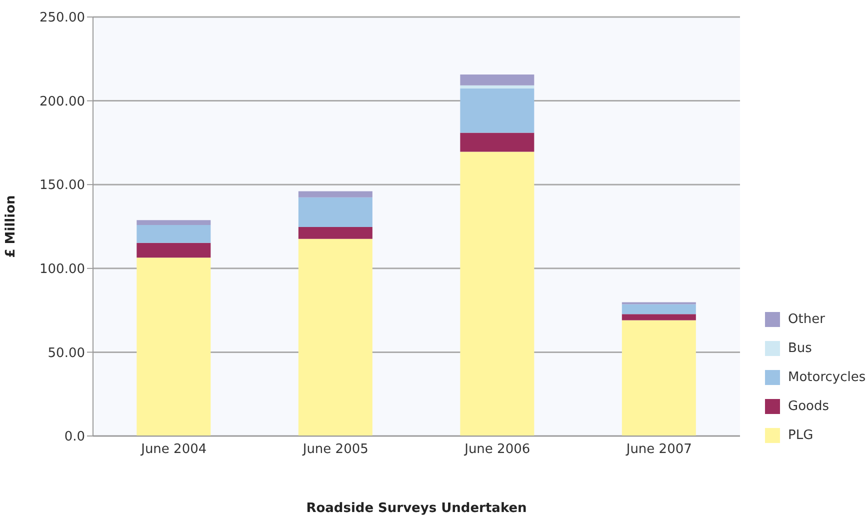 The height and width of the screenshot is (522, 868). I want to click on x-axis-title: Roadside Surveys Undertaken, so click(416, 508).